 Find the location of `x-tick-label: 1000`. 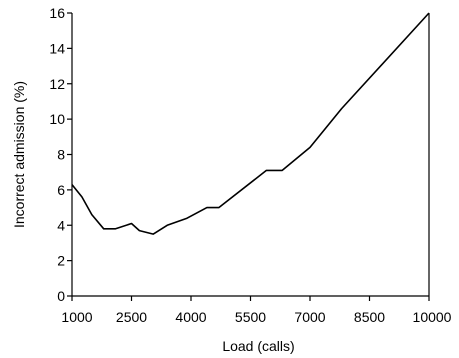

x-tick-label: 1000 is located at coordinates (76, 317).